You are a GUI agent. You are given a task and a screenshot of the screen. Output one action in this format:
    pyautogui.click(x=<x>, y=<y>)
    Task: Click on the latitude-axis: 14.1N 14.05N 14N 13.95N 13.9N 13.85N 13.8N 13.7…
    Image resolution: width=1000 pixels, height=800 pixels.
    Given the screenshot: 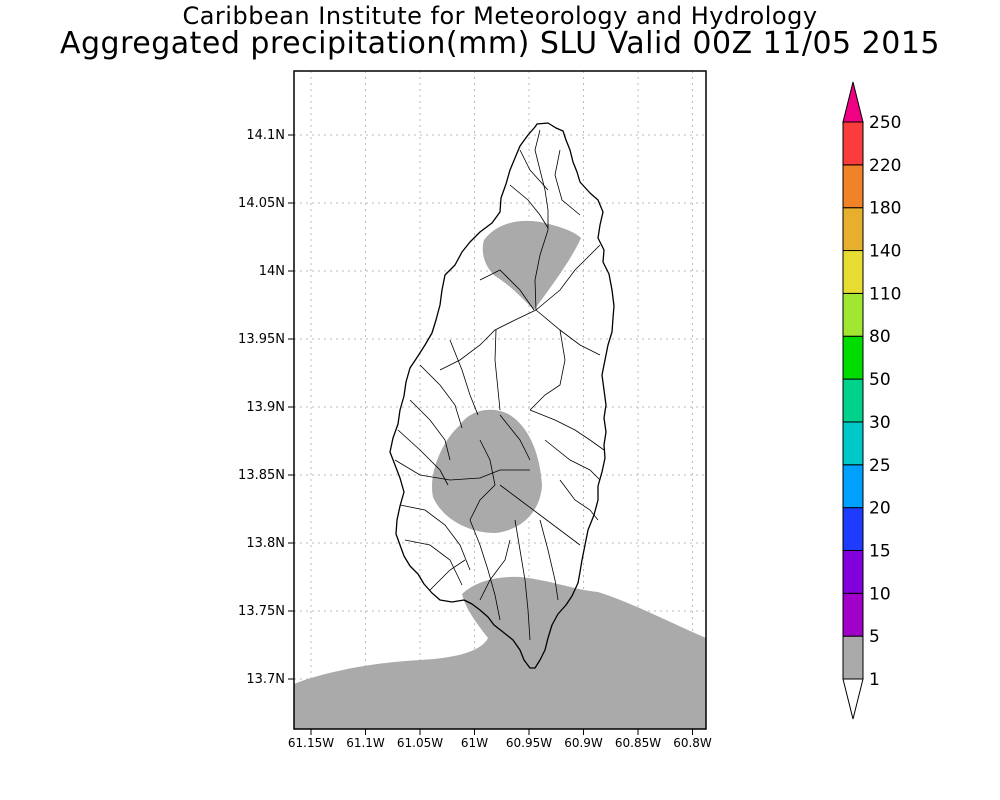 What is the action you would take?
    pyautogui.click(x=266, y=407)
    